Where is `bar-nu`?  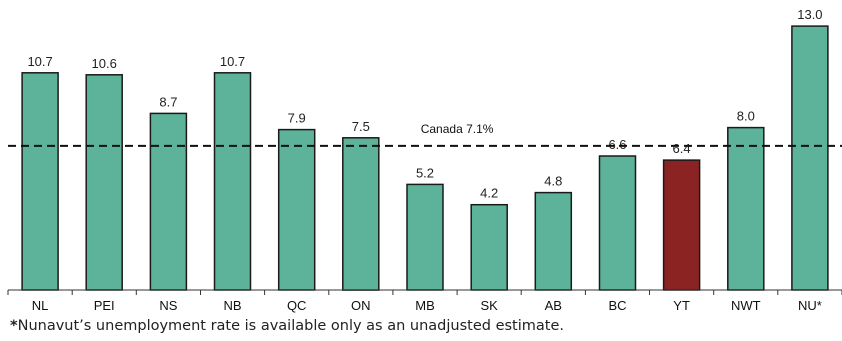 bar-nu is located at coordinates (810, 158).